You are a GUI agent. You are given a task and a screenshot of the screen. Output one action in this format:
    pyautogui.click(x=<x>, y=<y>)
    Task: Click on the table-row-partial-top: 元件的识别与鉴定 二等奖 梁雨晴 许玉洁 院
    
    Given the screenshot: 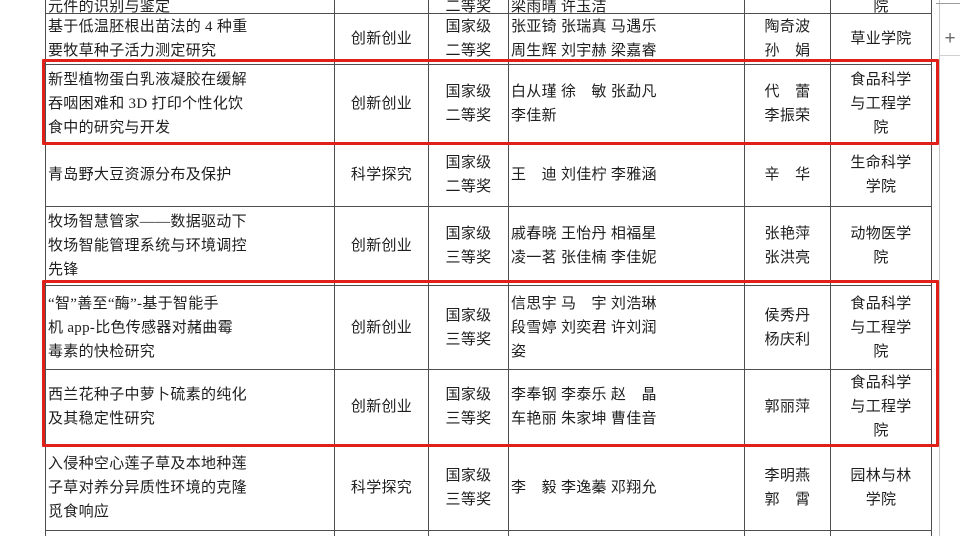 What is the action you would take?
    pyautogui.click(x=488, y=7)
    